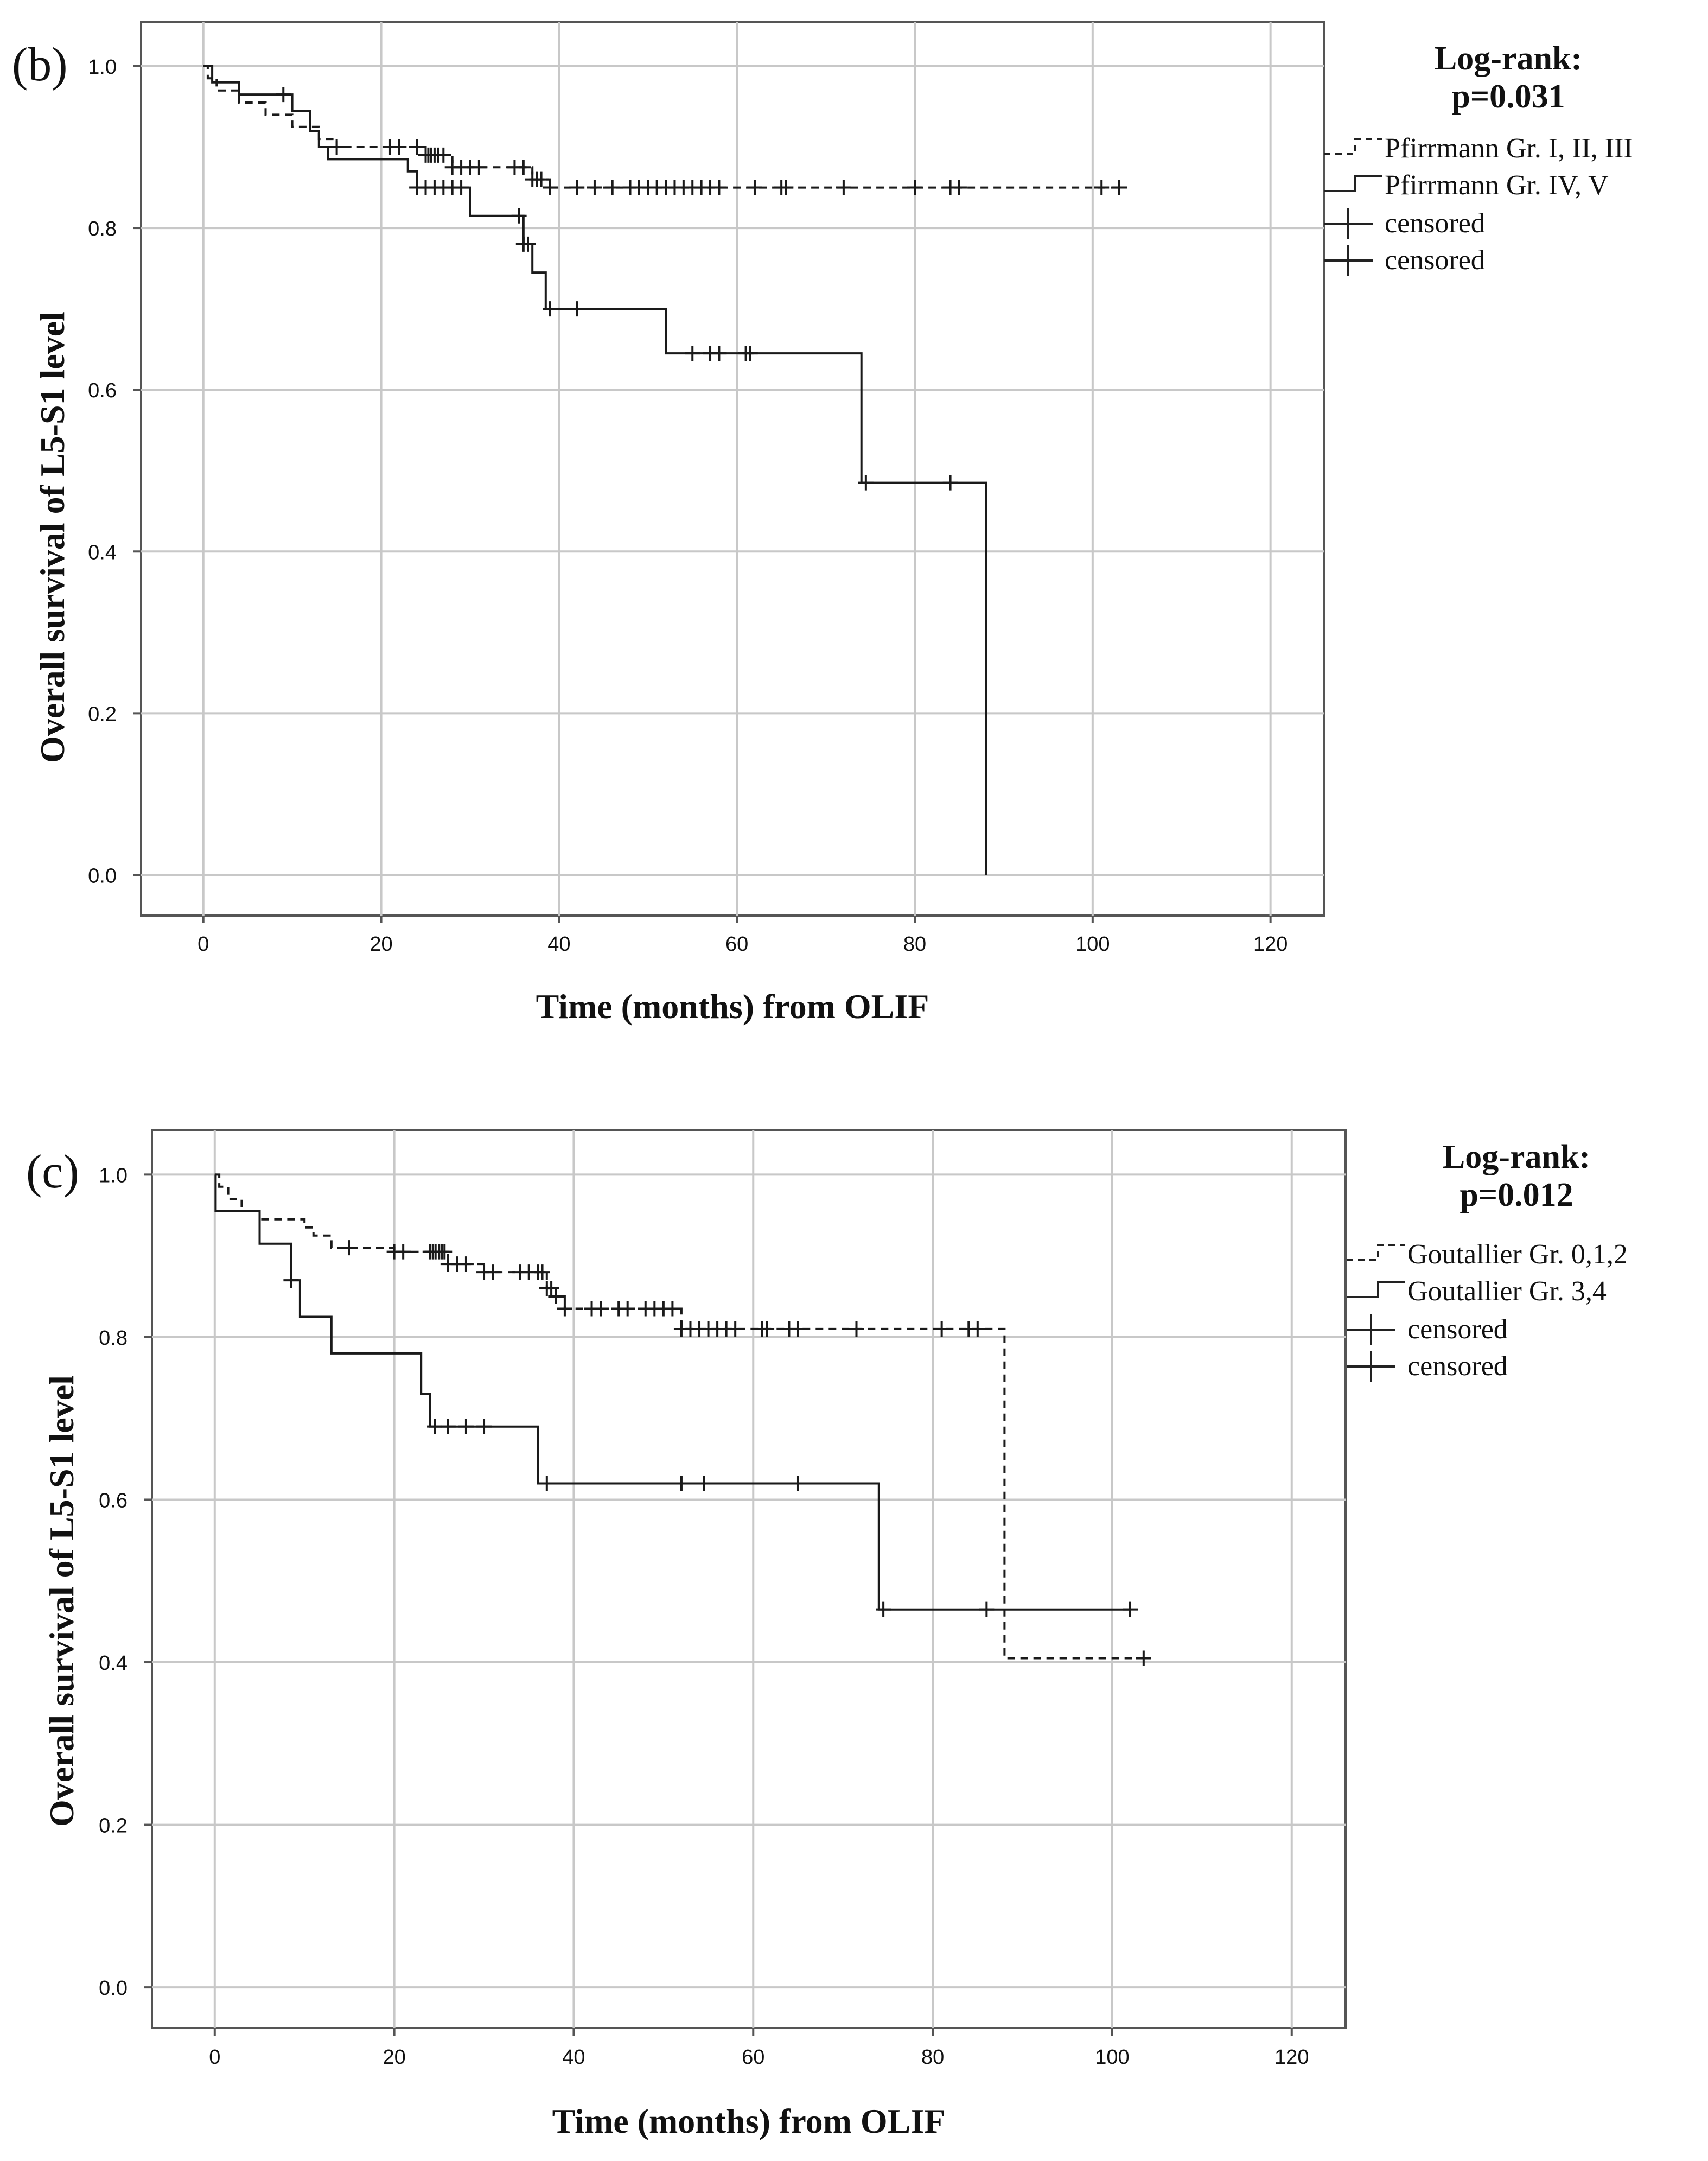  I want to click on x-tick-label: 120, so click(1291, 2057).